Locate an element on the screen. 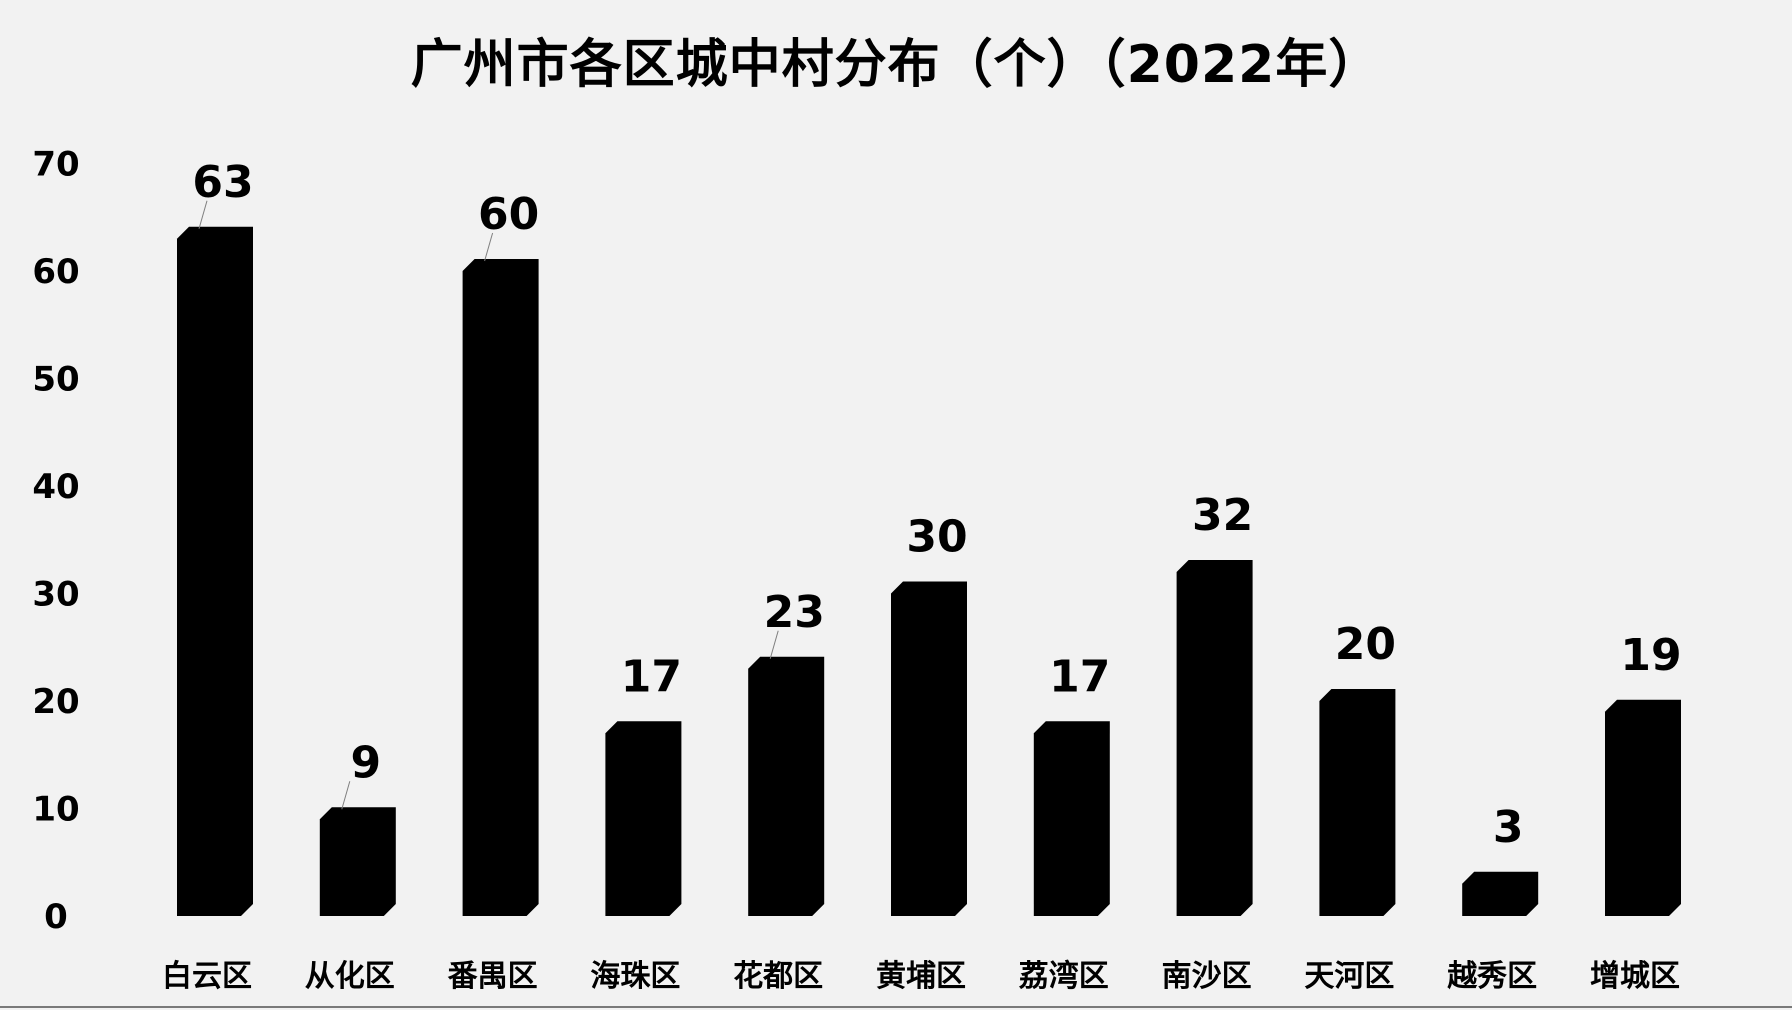  y-tick-label: 0 is located at coordinates (56, 917).